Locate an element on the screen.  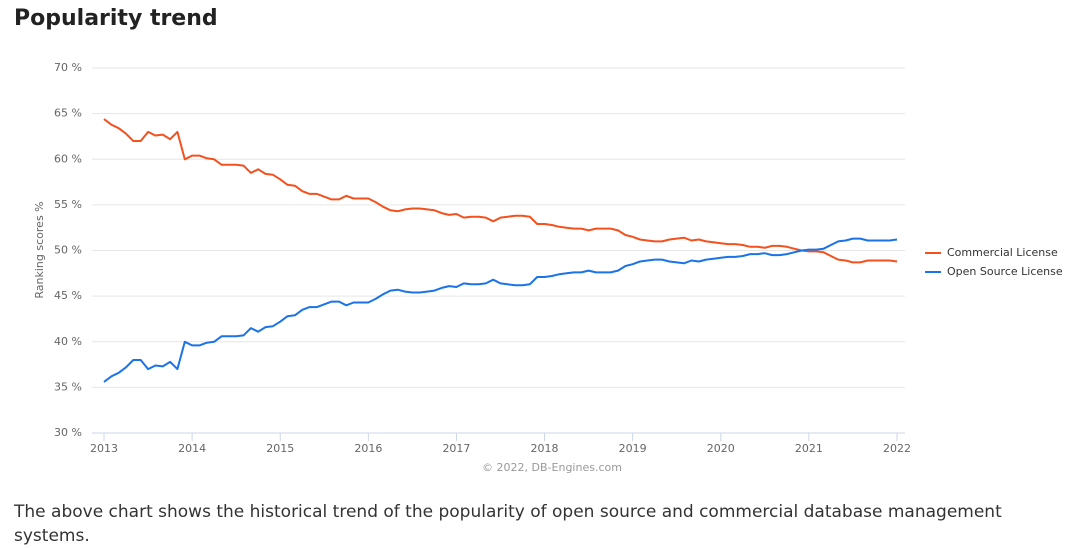
x-tick-label: 2013 is located at coordinates (104, 448).